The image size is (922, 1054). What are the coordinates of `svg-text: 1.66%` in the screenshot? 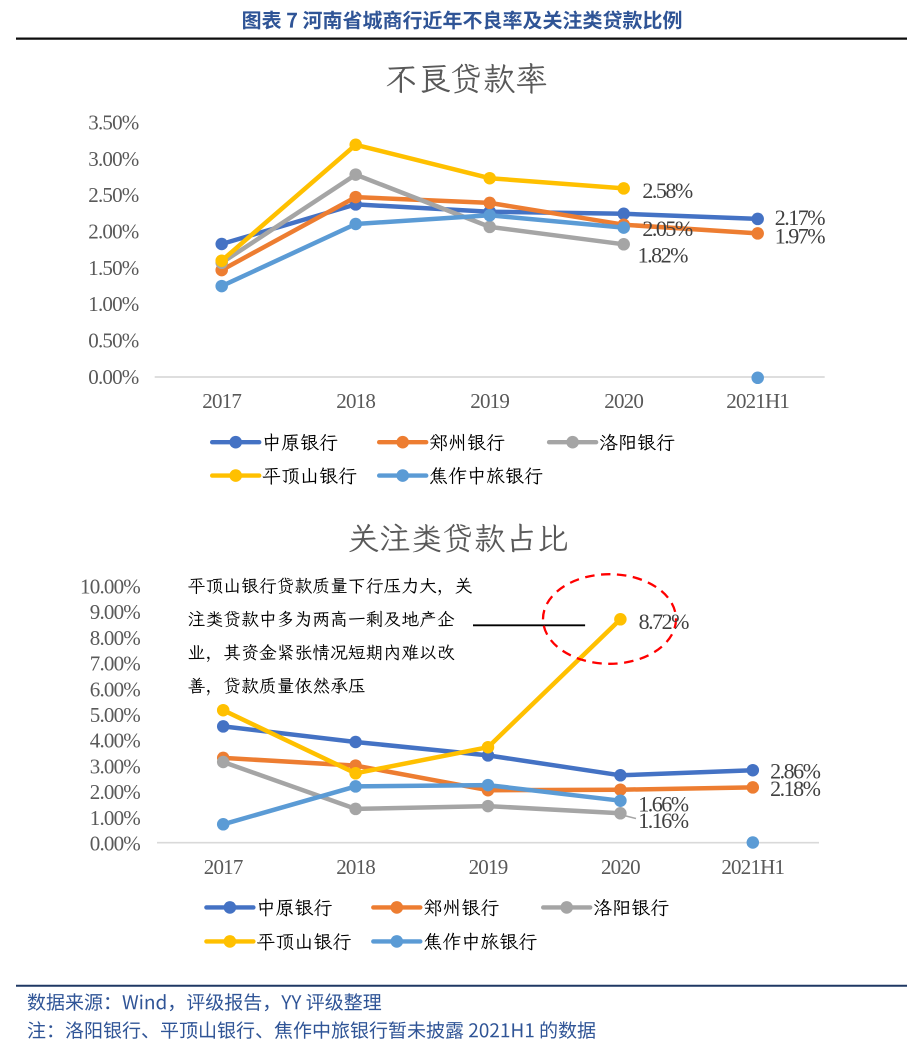 It's located at (663, 803).